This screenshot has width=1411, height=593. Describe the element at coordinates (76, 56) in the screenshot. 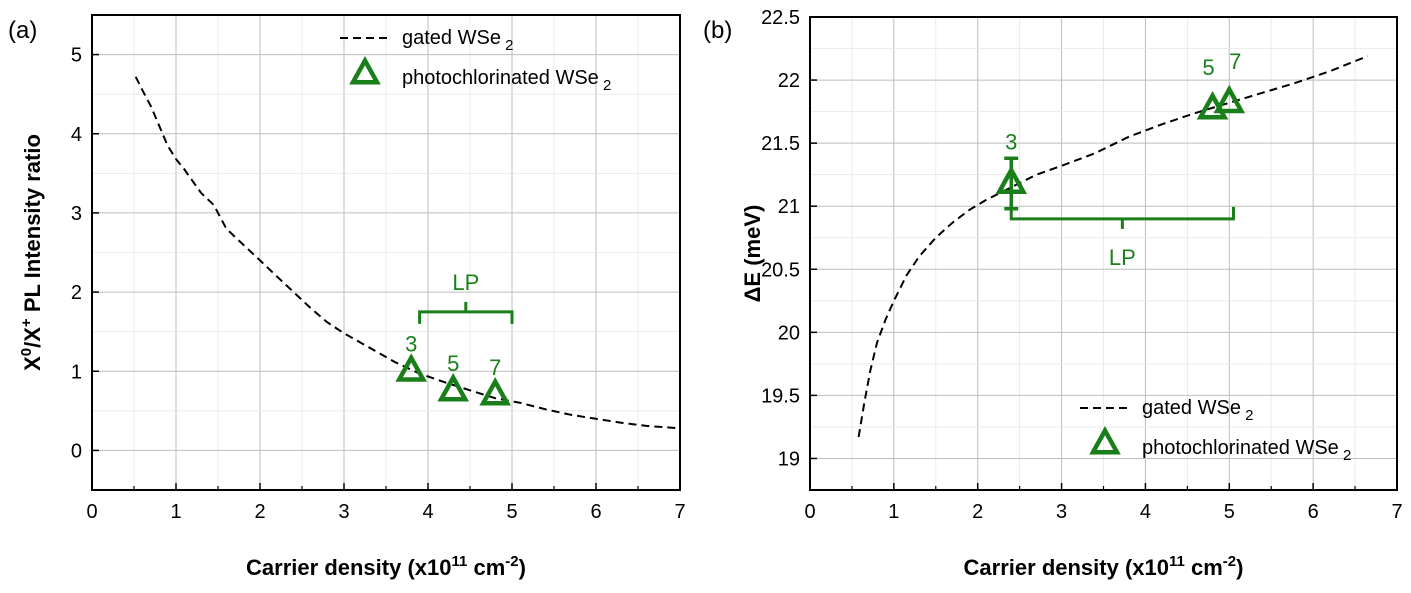

I see `y-tick-label: 5` at that location.